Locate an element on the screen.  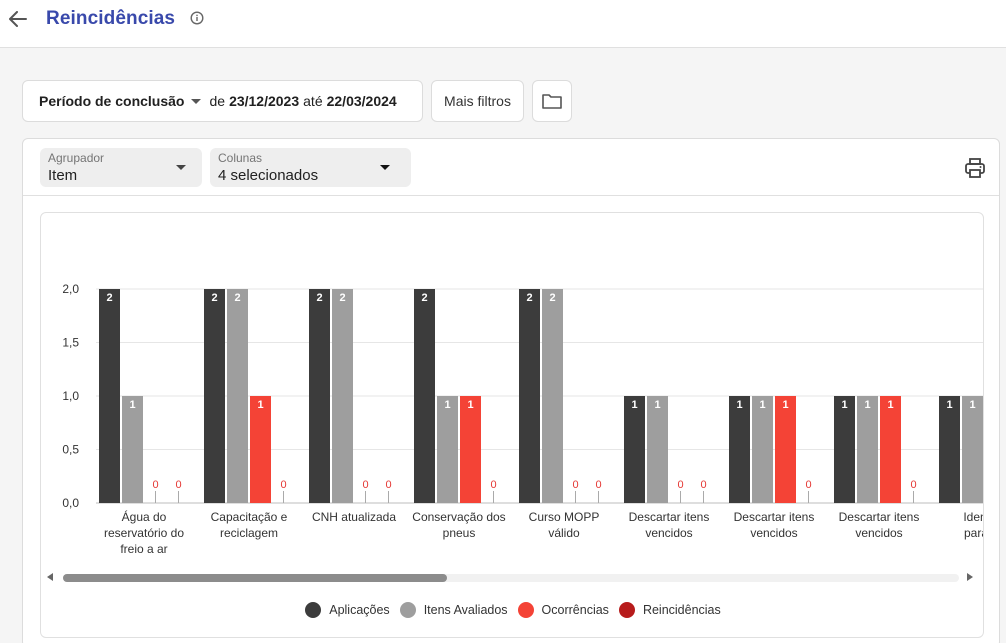
y-tick-label: 0,0 is located at coordinates (70, 503).